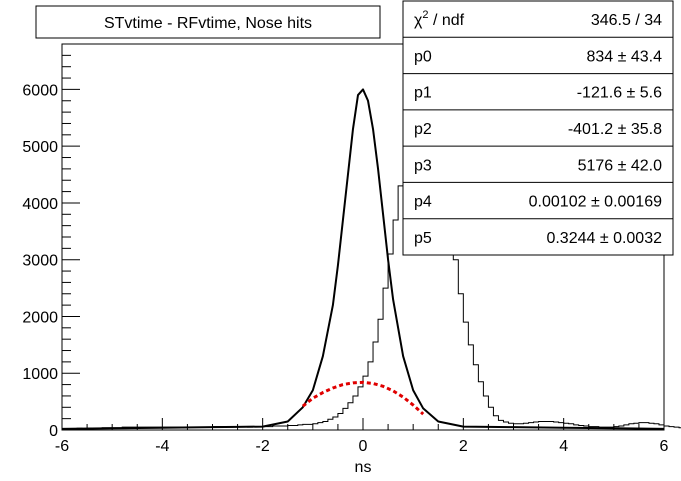 This screenshot has width=681, height=481. I want to click on x-tick-label: 0, so click(363, 446).